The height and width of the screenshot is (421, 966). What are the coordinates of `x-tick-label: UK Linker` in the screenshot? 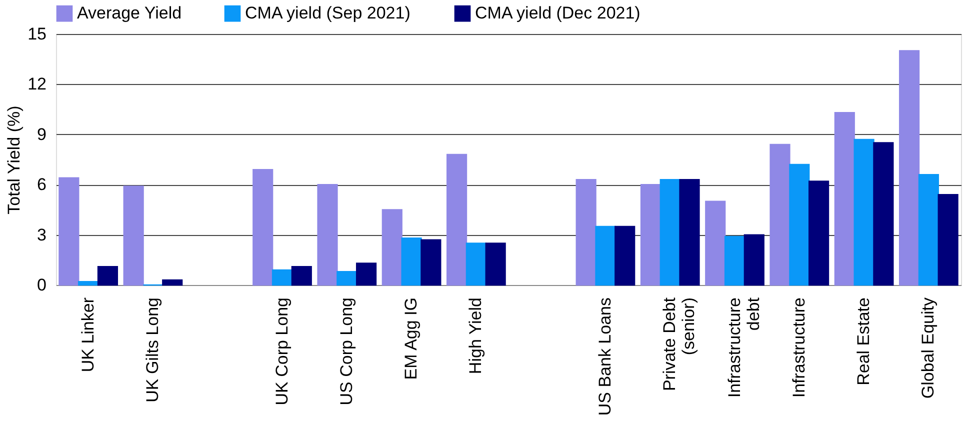 It's located at (88, 334).